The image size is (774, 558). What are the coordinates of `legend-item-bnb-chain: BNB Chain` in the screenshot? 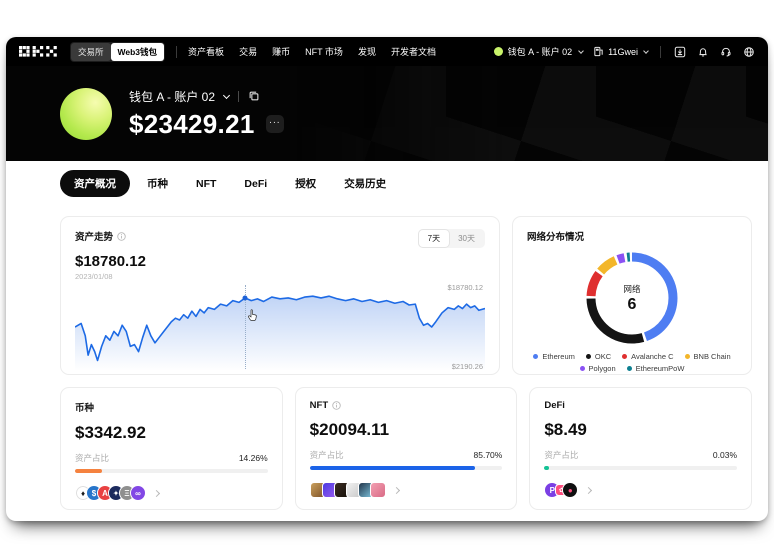 It's located at (707, 356).